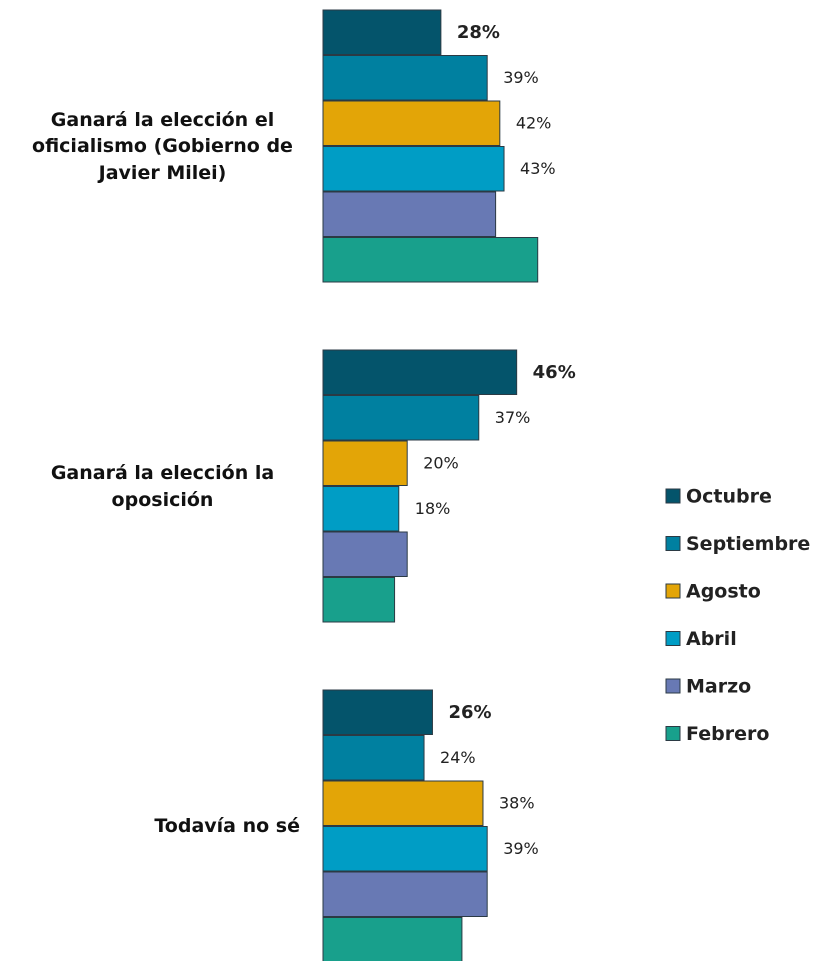 This screenshot has width=837, height=963. What do you see at coordinates (458, 757) in the screenshot?
I see `value-label: 24%` at bounding box center [458, 757].